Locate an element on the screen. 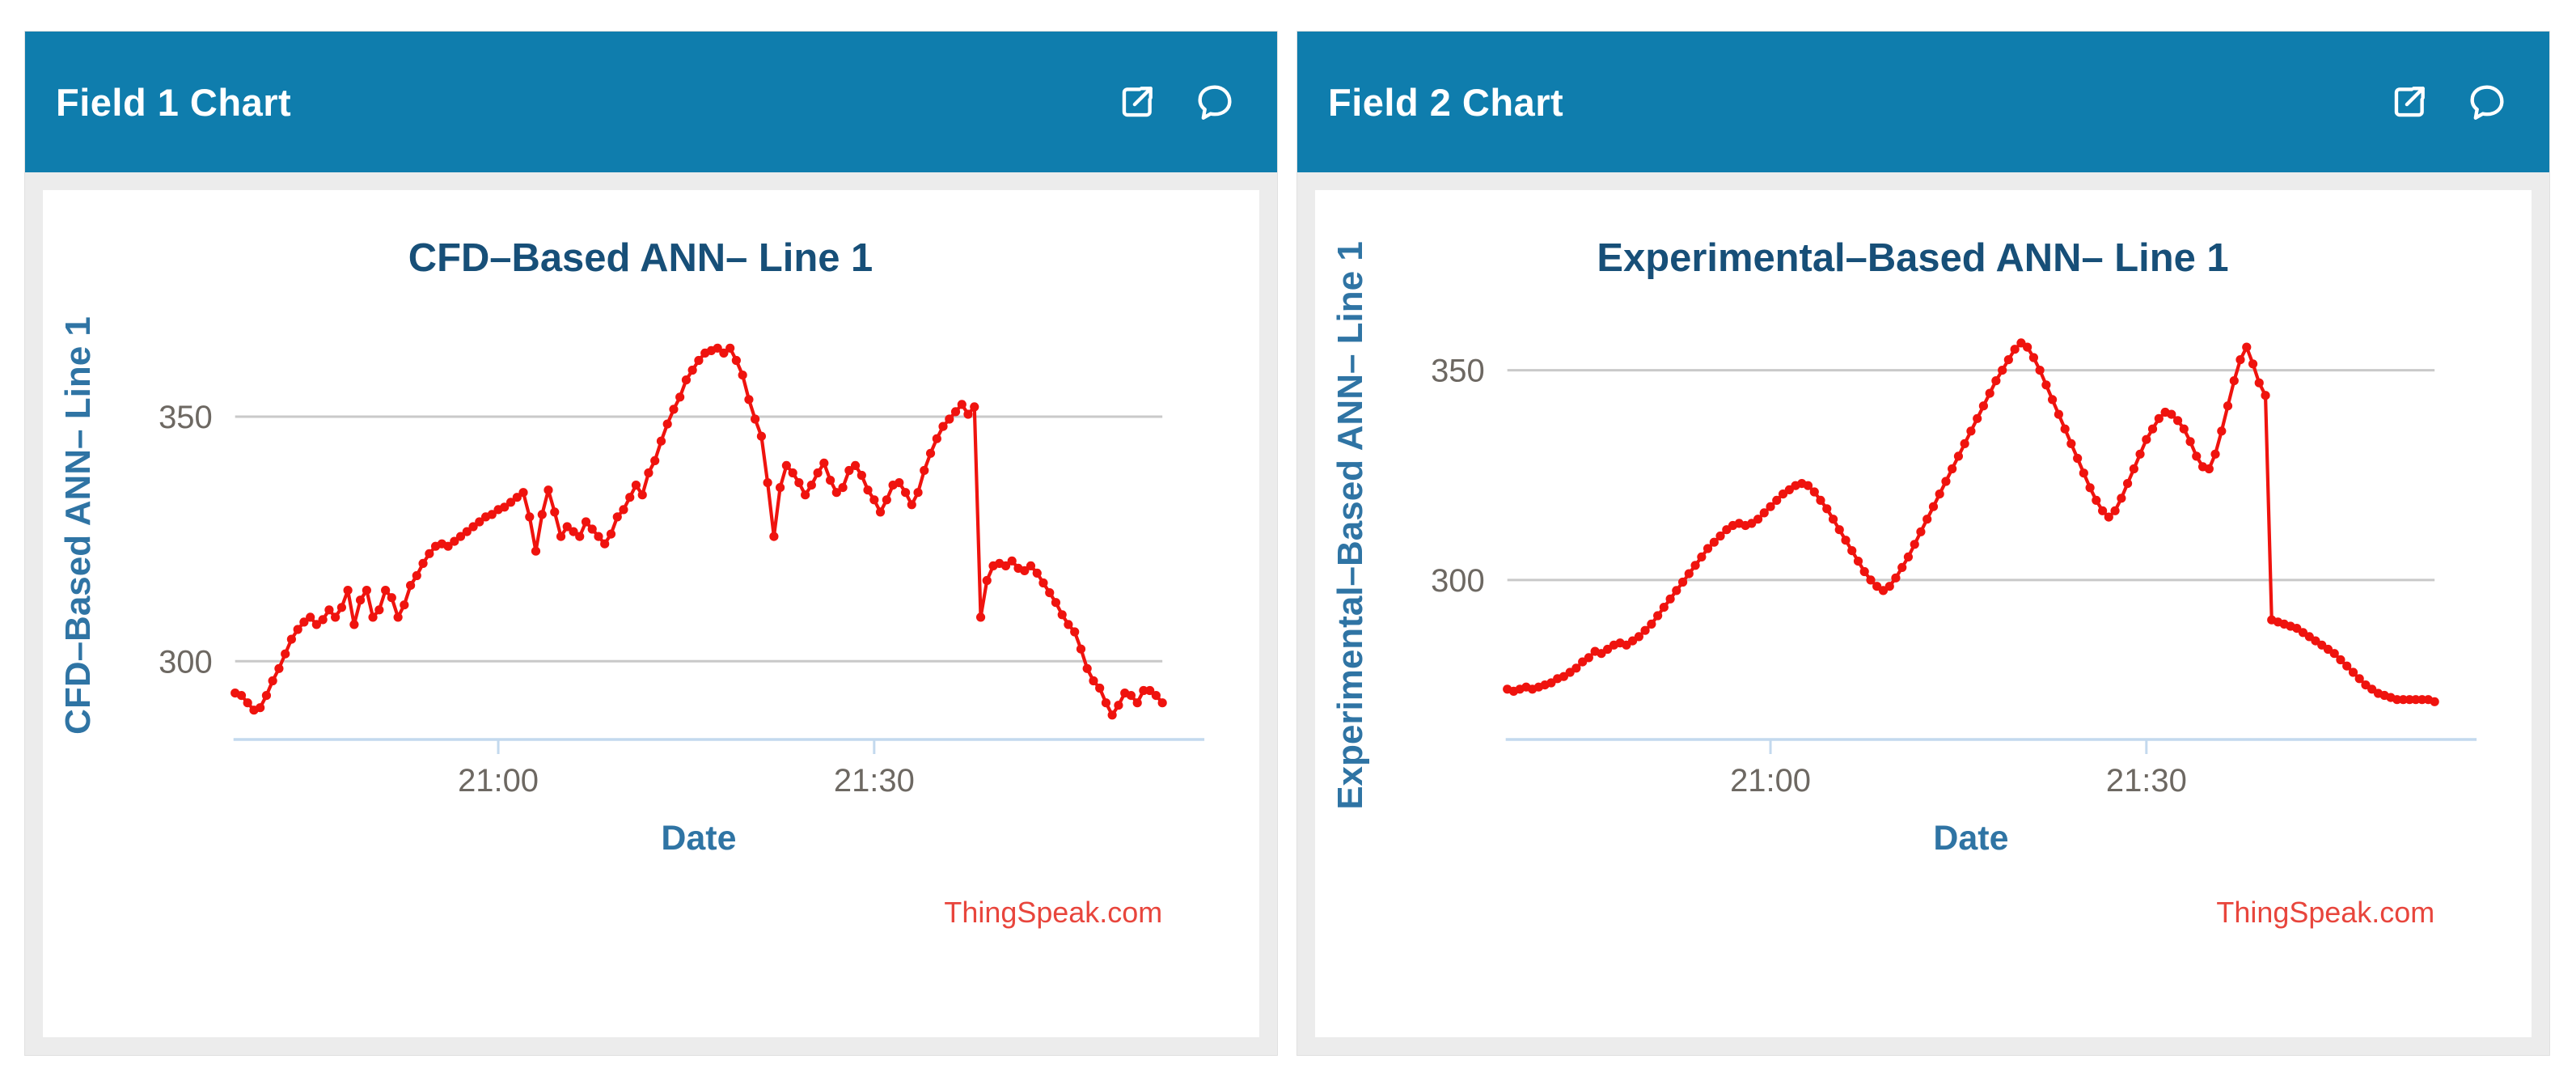 Image resolution: width=2576 pixels, height=1089 pixels. x-tick-label: 21:30 is located at coordinates (875, 781).